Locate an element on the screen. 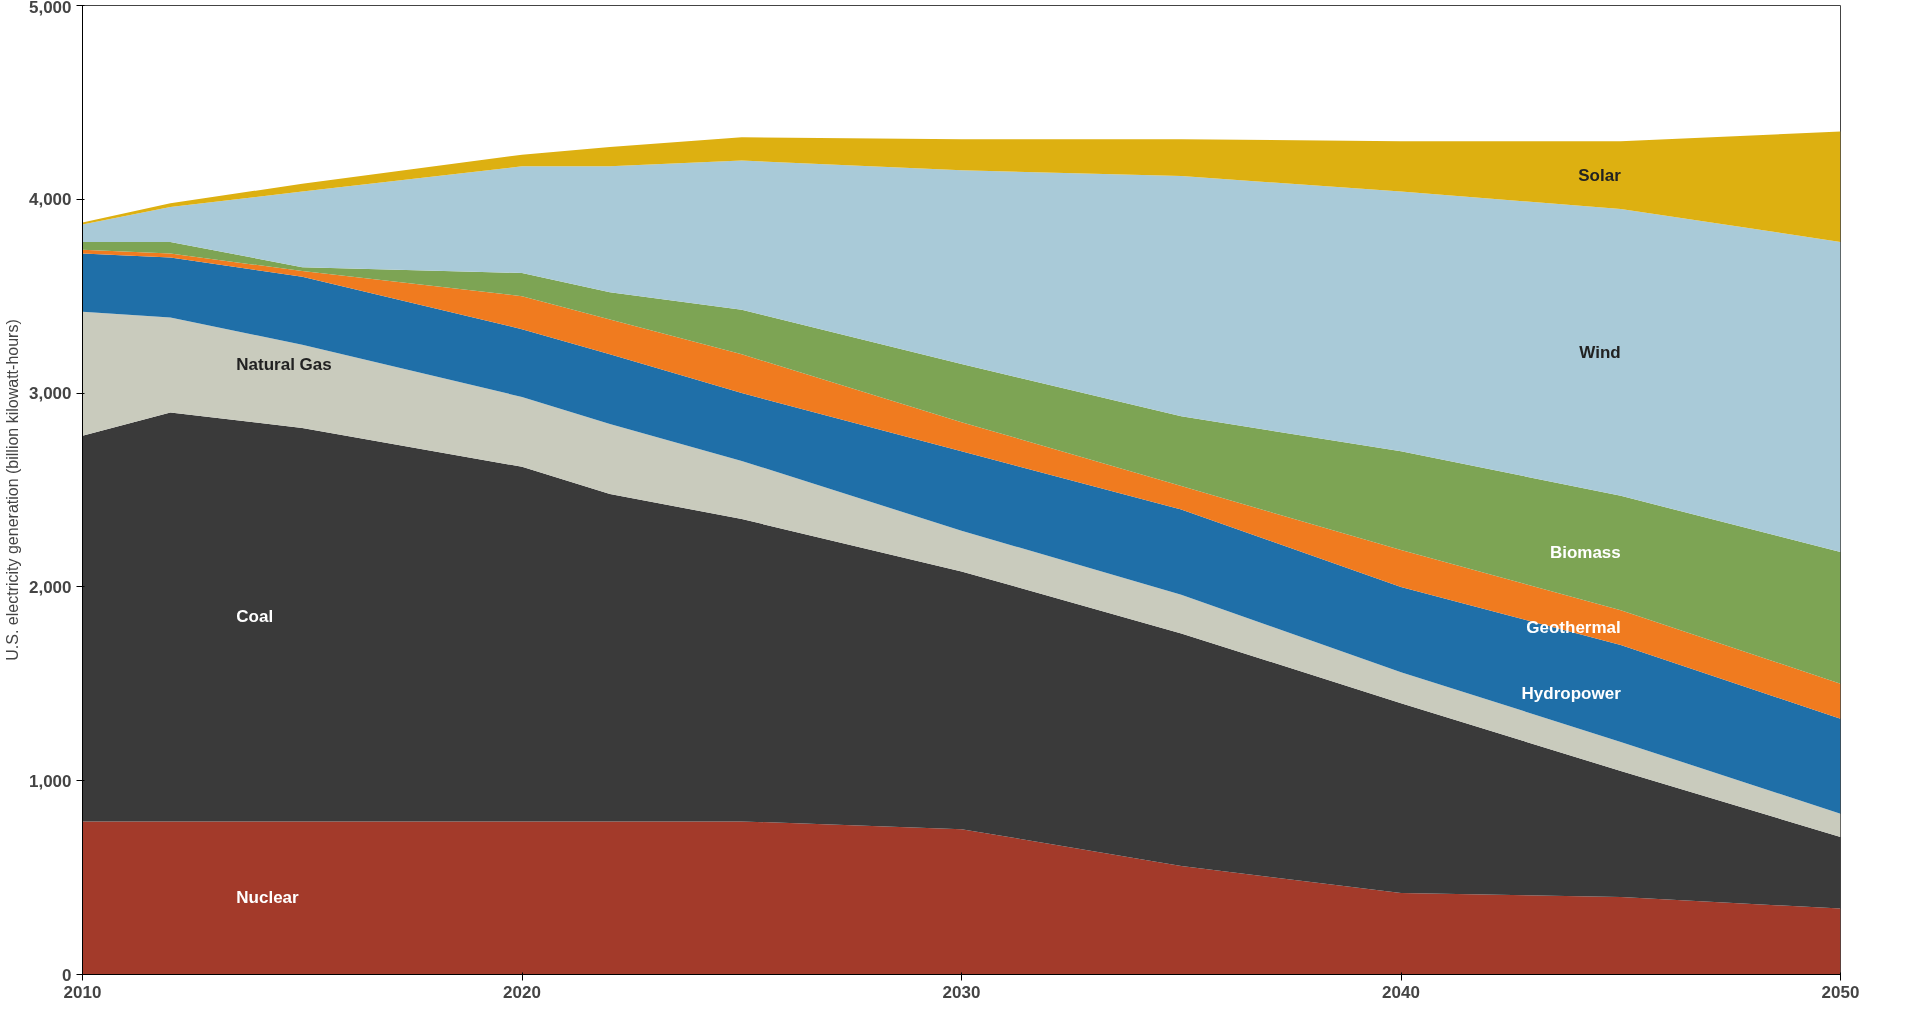 The image size is (1920, 1020). series-label: Nuclear is located at coordinates (268, 898).